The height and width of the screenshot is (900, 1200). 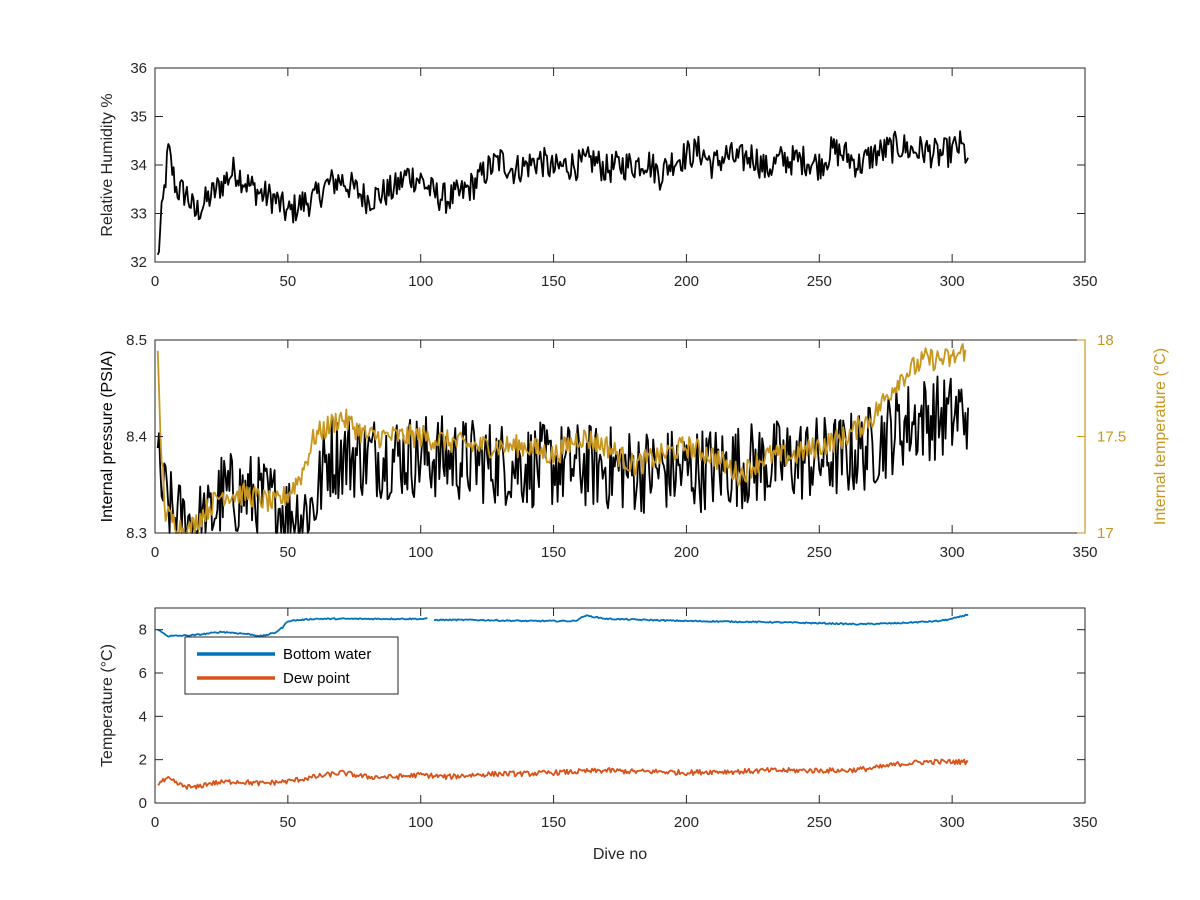 What do you see at coordinates (107, 437) in the screenshot?
I see `y-axis-label: Internal pressure (PSIA)` at bounding box center [107, 437].